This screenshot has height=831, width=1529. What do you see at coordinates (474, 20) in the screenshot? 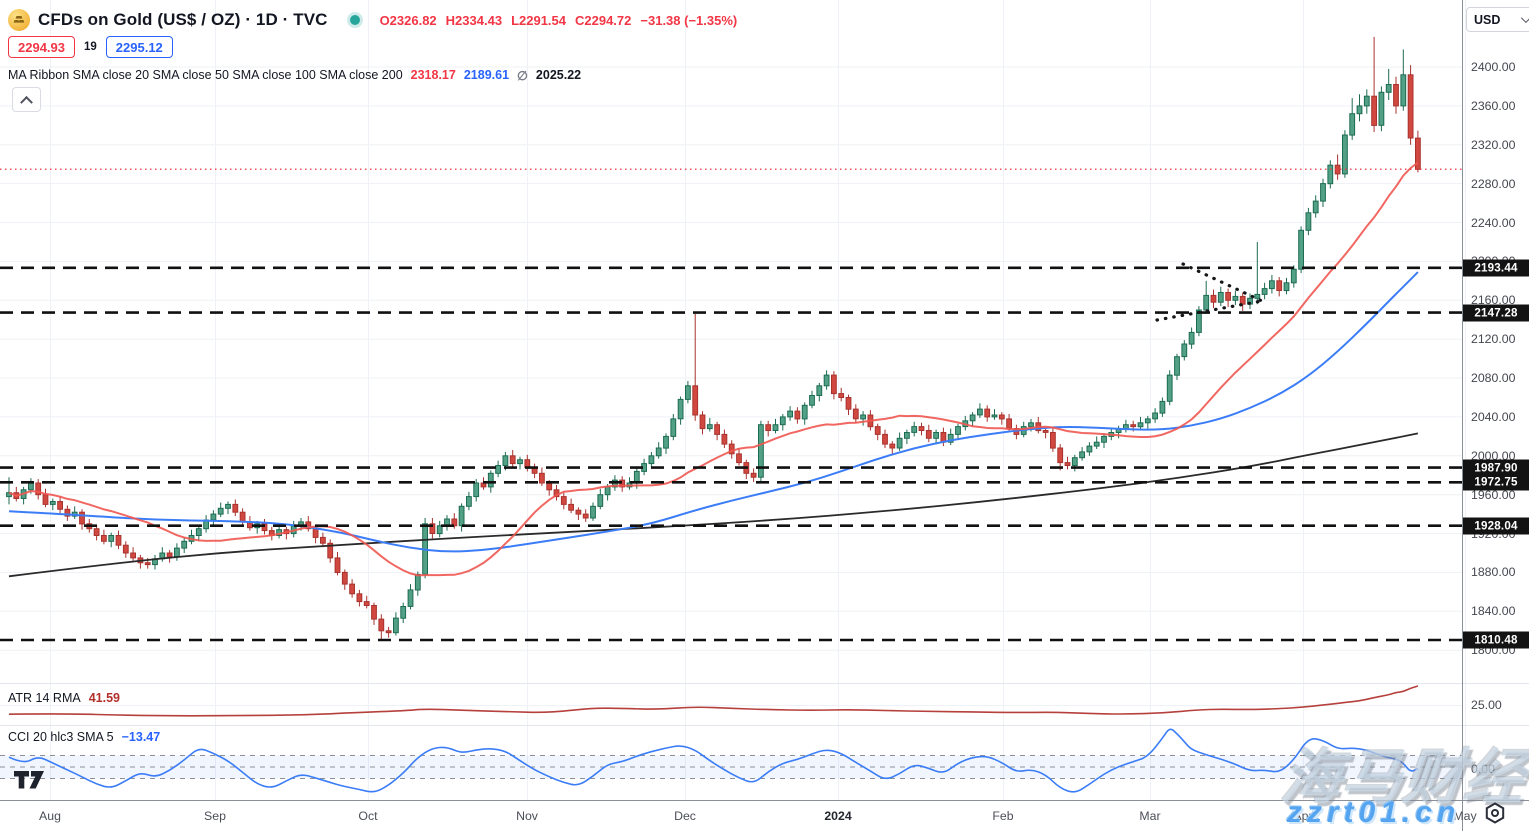
I see `high-value: H2334.43` at bounding box center [474, 20].